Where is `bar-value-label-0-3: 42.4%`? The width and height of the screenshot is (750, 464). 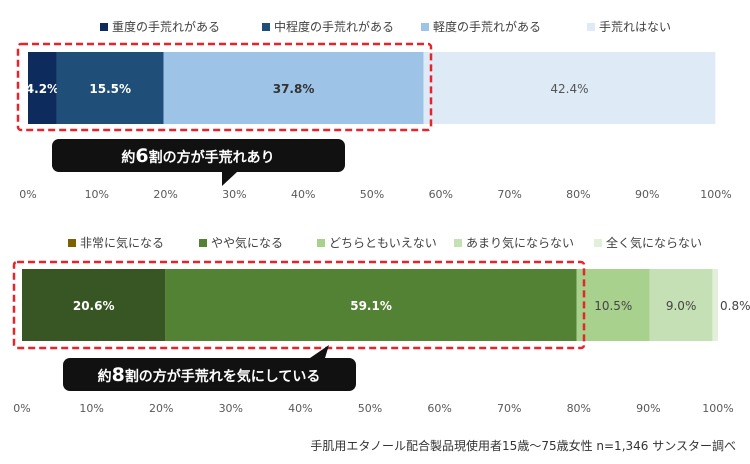 bar-value-label-0-3: 42.4% is located at coordinates (569, 89).